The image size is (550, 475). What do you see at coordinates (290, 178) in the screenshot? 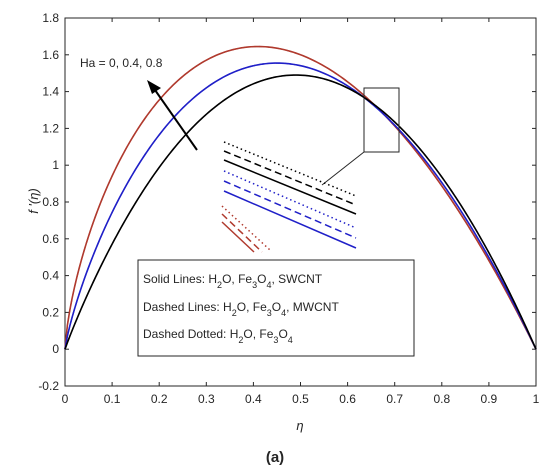
I see `inset-black-lines` at bounding box center [290, 178].